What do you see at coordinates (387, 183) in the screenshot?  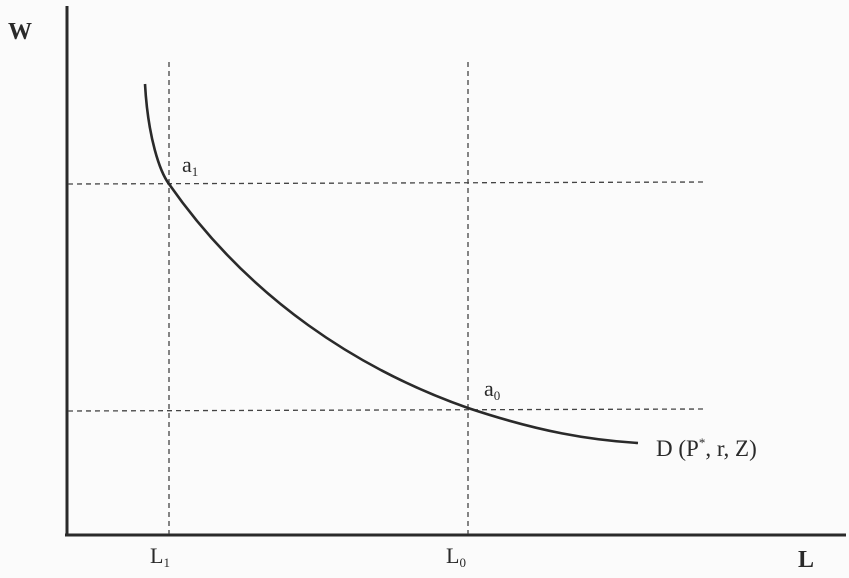 I see `a1-wage-guide-line` at bounding box center [387, 183].